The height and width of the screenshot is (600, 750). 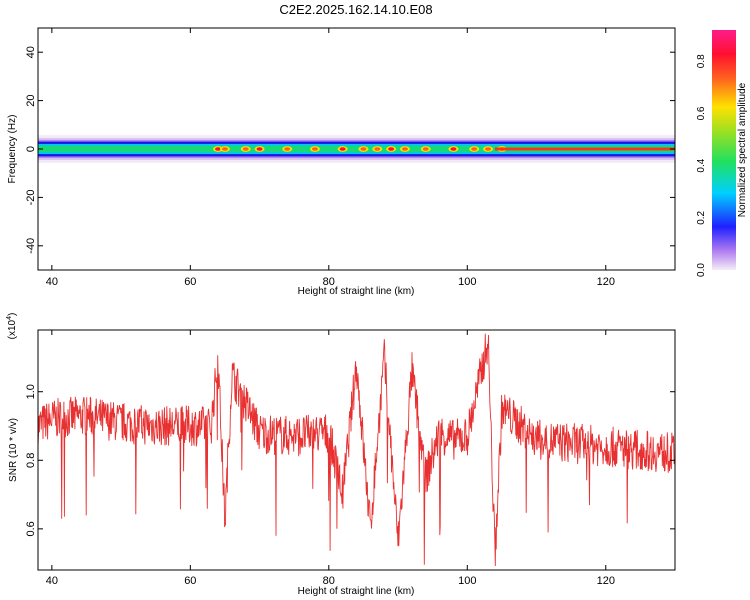 I want to click on colorbar-ticks: 0.0 0.2 0.4 0.6 0.8, so click(x=701, y=165).